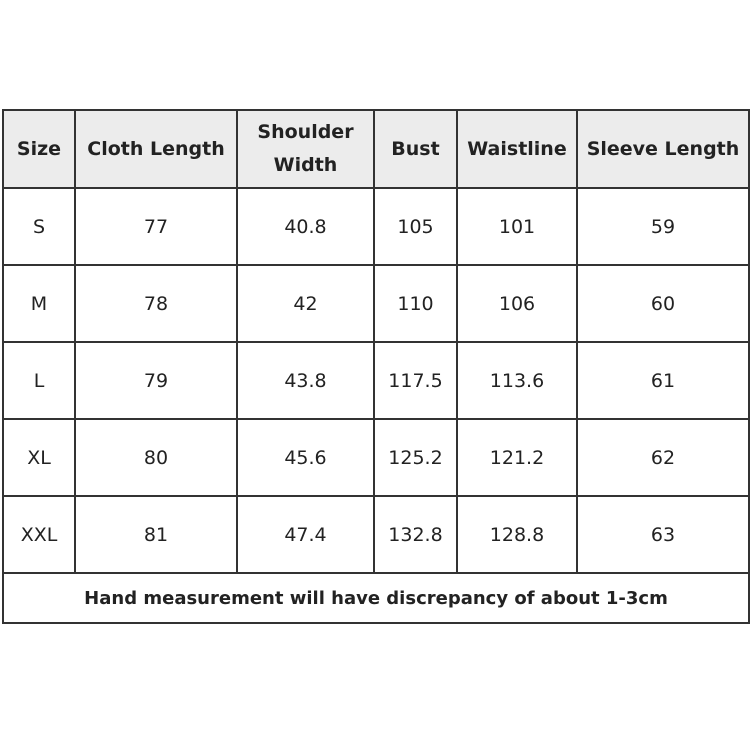 This screenshot has width=750, height=750. Describe the element at coordinates (156, 149) in the screenshot. I see `header-cloth-length: Cloth Length` at that location.